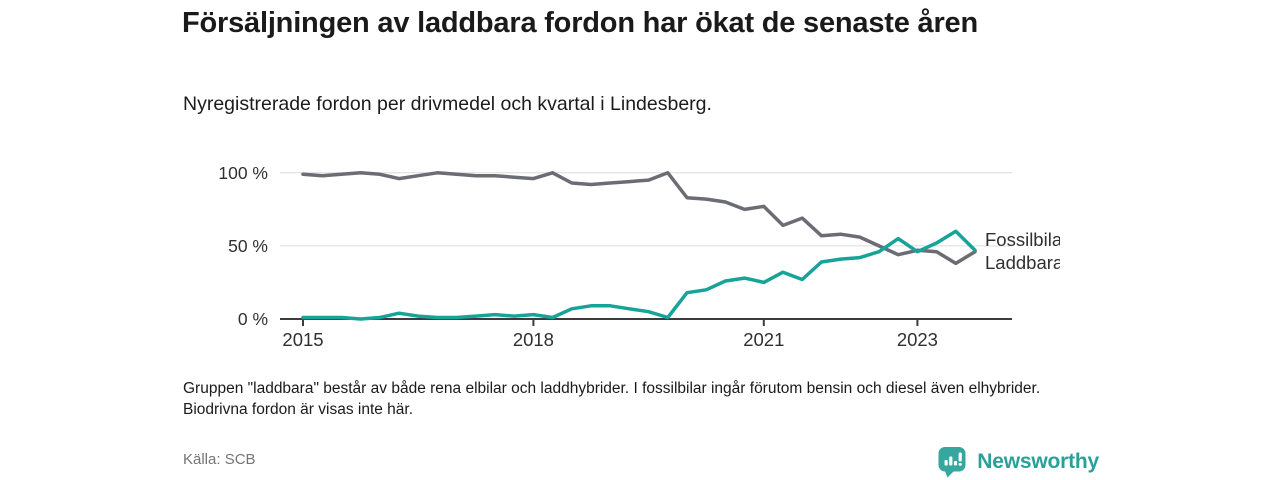 The height and width of the screenshot is (480, 1280). Describe the element at coordinates (243, 173) in the screenshot. I see `y-tick-label: 100 %` at that location.